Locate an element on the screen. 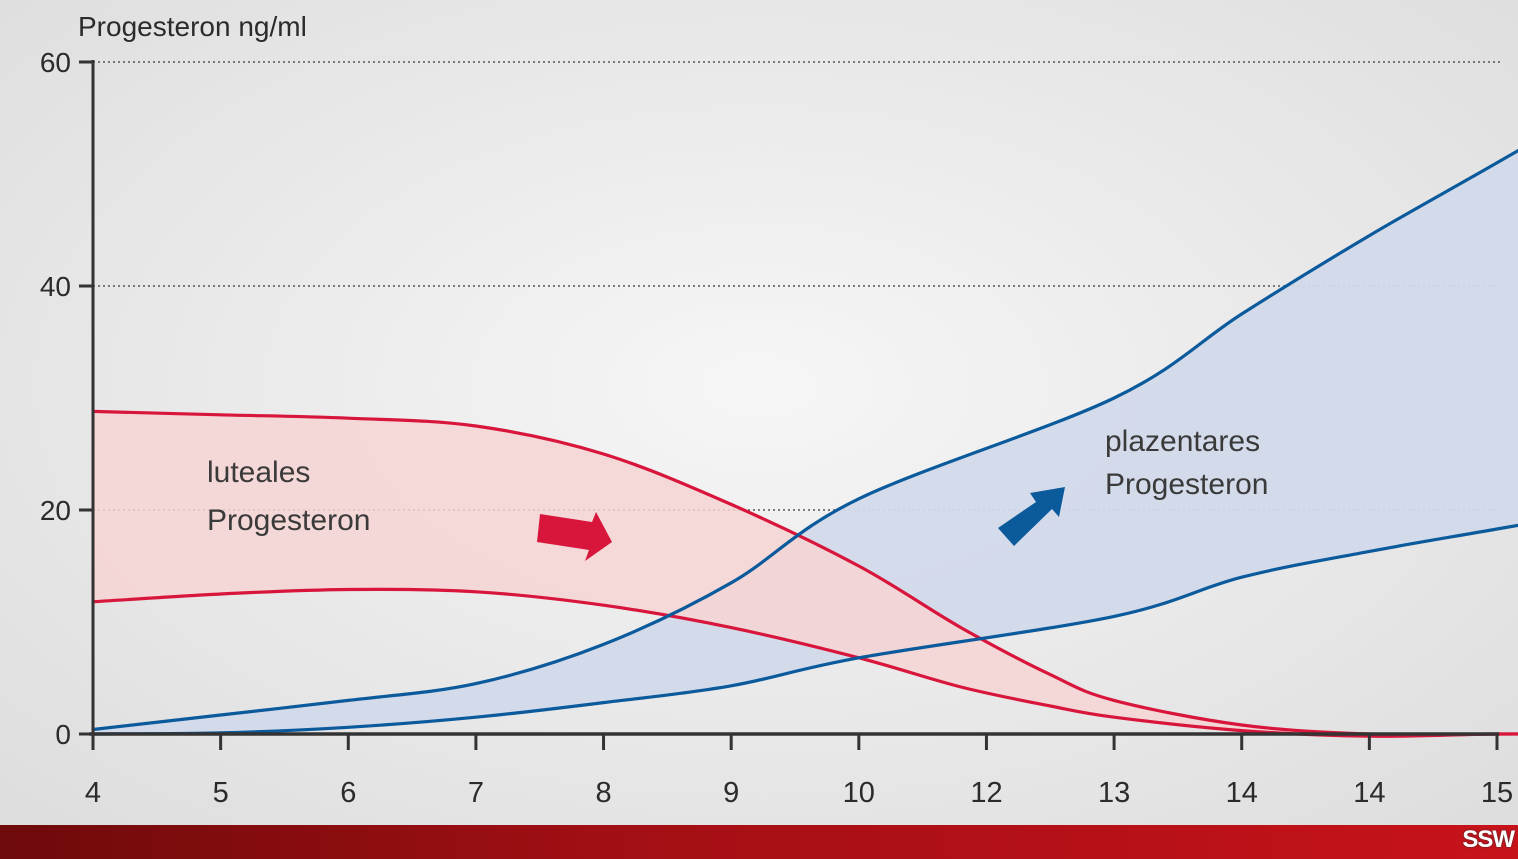 This screenshot has height=859, width=1518. x-tick-label-9: 14 is located at coordinates (1242, 793).